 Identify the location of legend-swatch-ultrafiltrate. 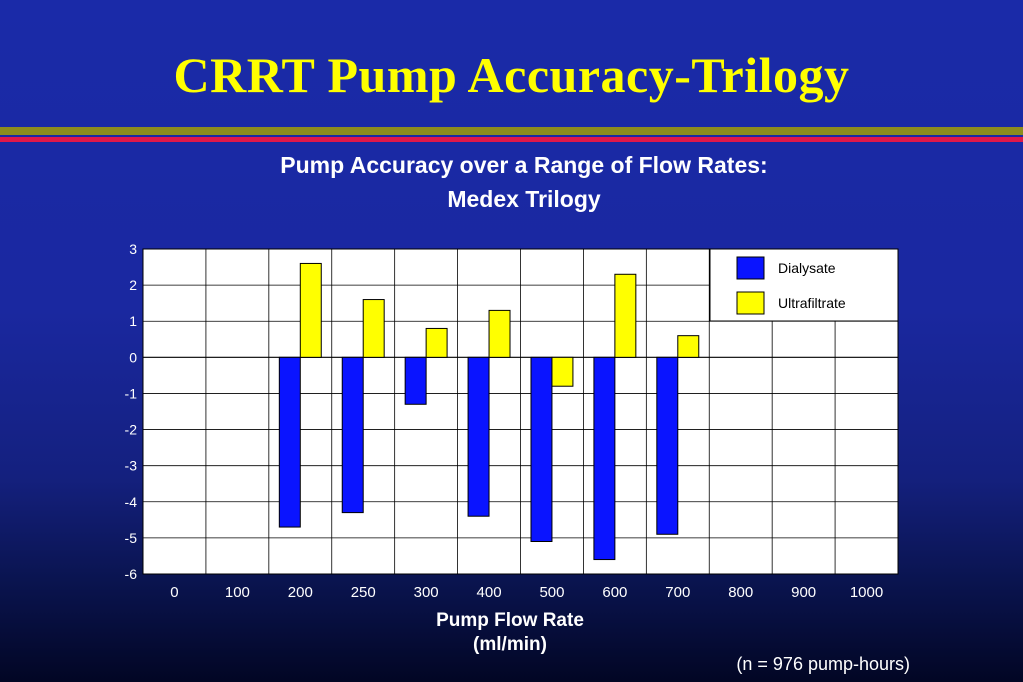
(750, 303).